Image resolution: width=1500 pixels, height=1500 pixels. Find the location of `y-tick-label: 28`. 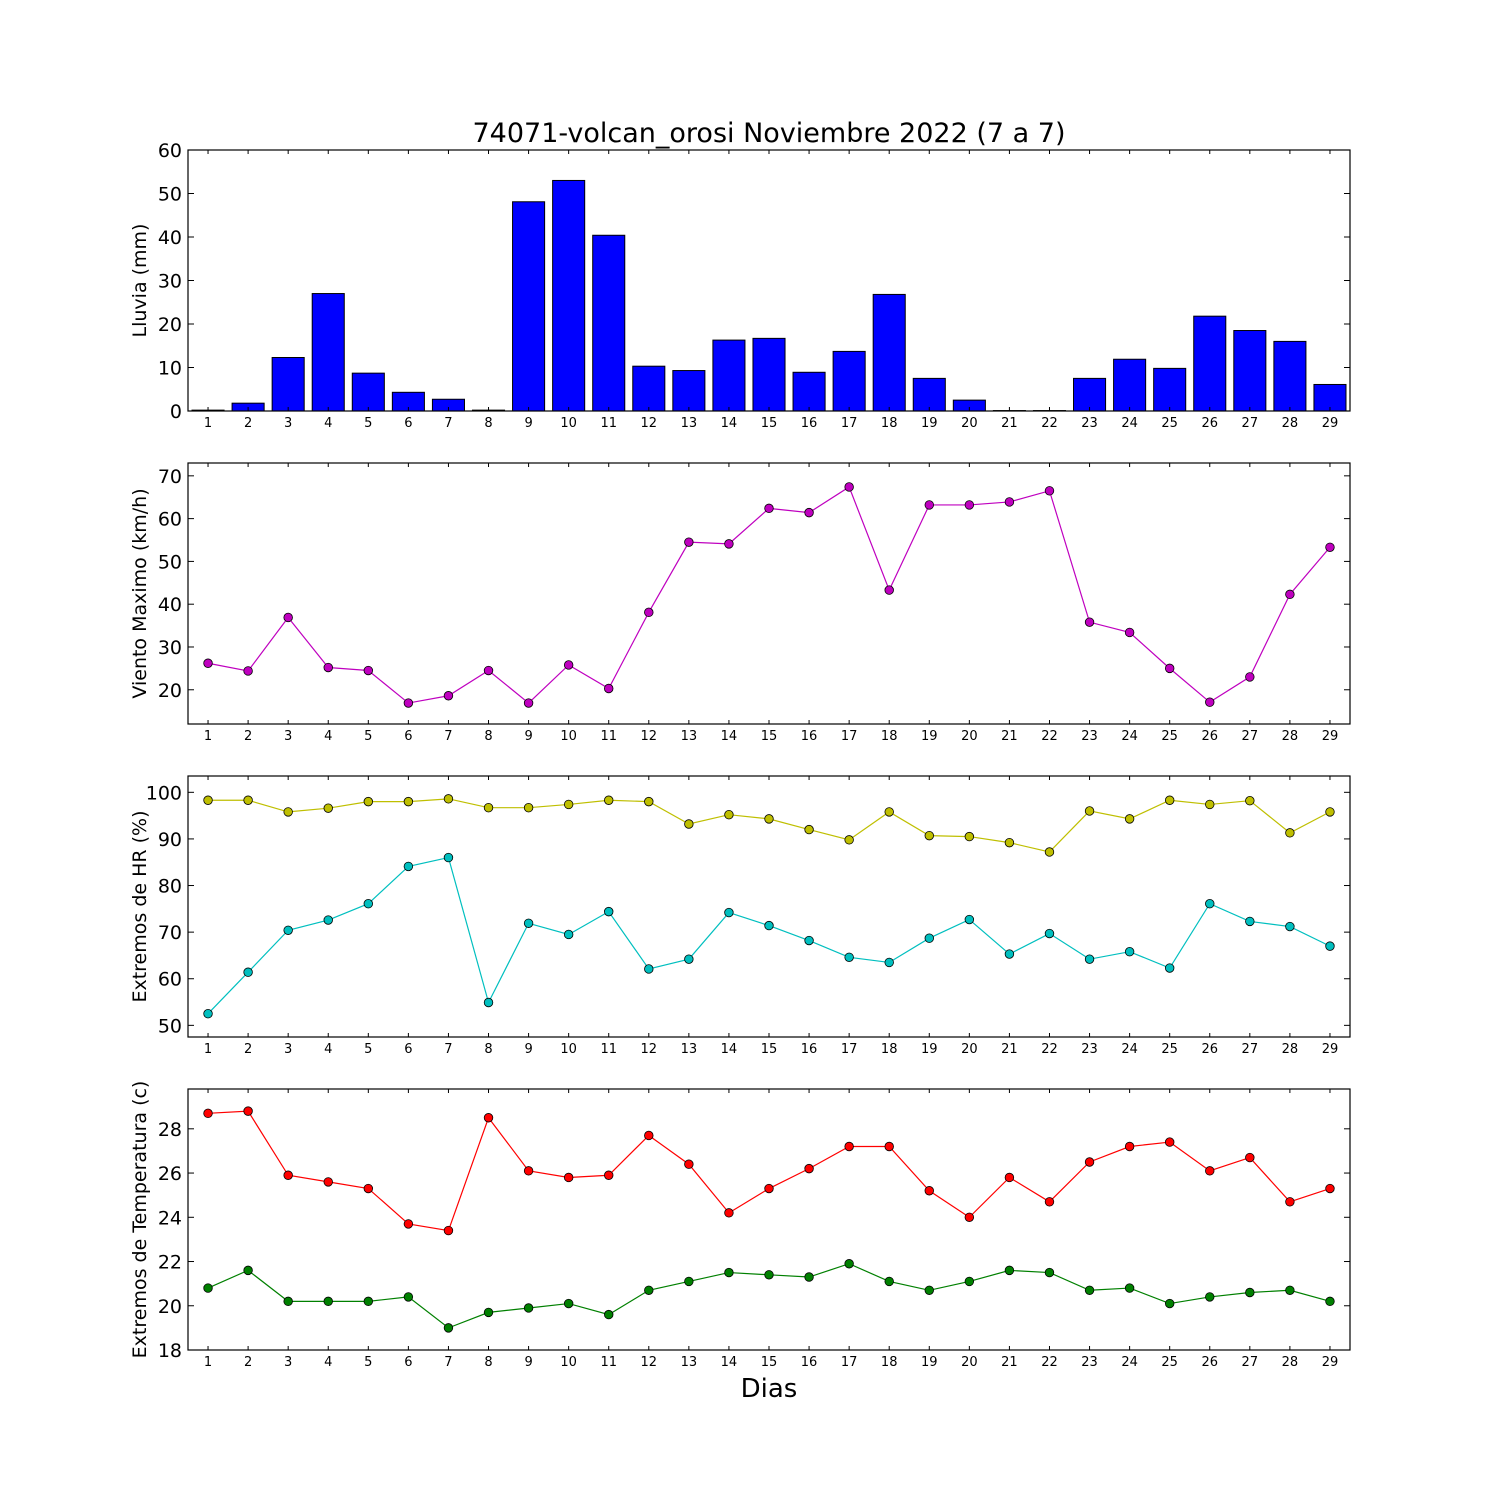

y-tick-label: 28 is located at coordinates (170, 1130).